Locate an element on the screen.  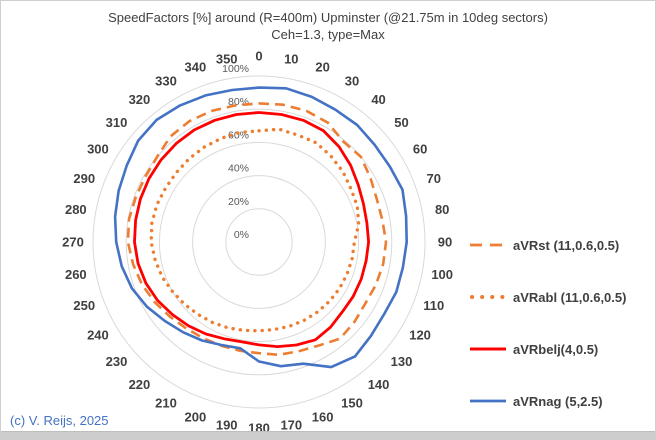
sector-label-80: 80 is located at coordinates (442, 209).